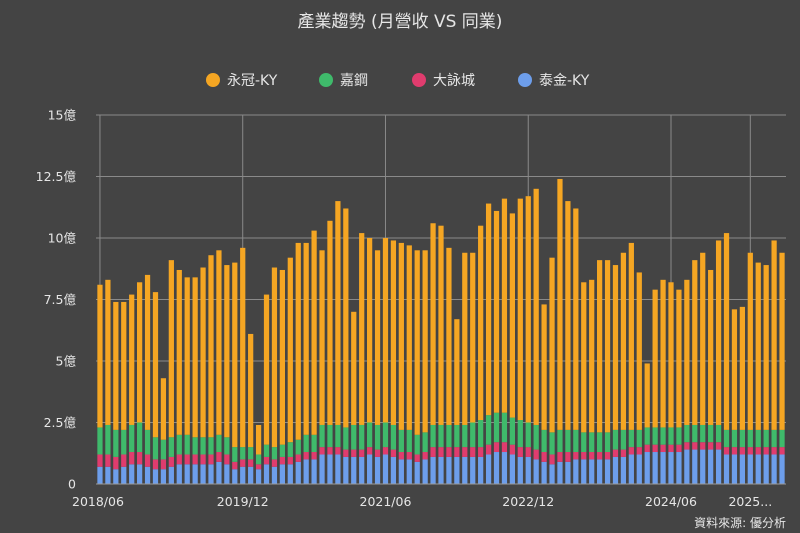 This screenshot has width=800, height=533. Describe the element at coordinates (242, 81) in the screenshot. I see `legend-item-yongguan: 永冠-KY` at that location.